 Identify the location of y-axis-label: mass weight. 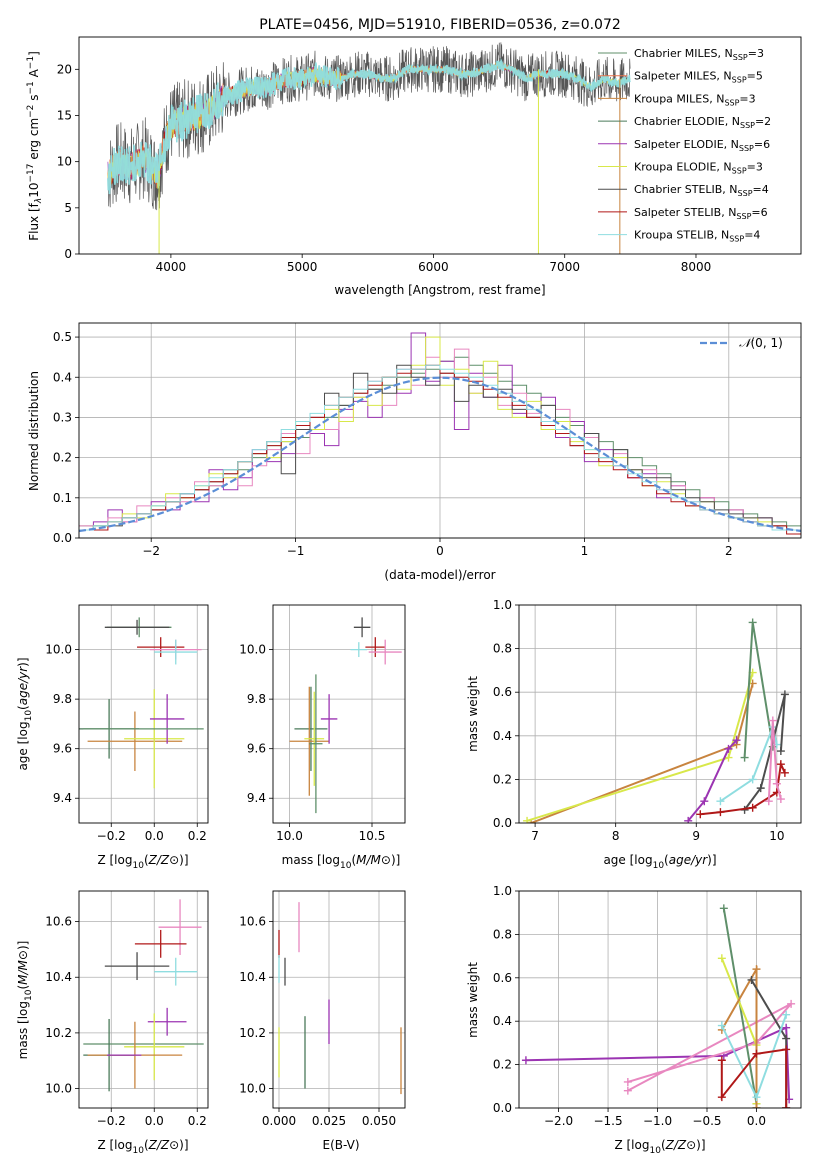
(473, 714).